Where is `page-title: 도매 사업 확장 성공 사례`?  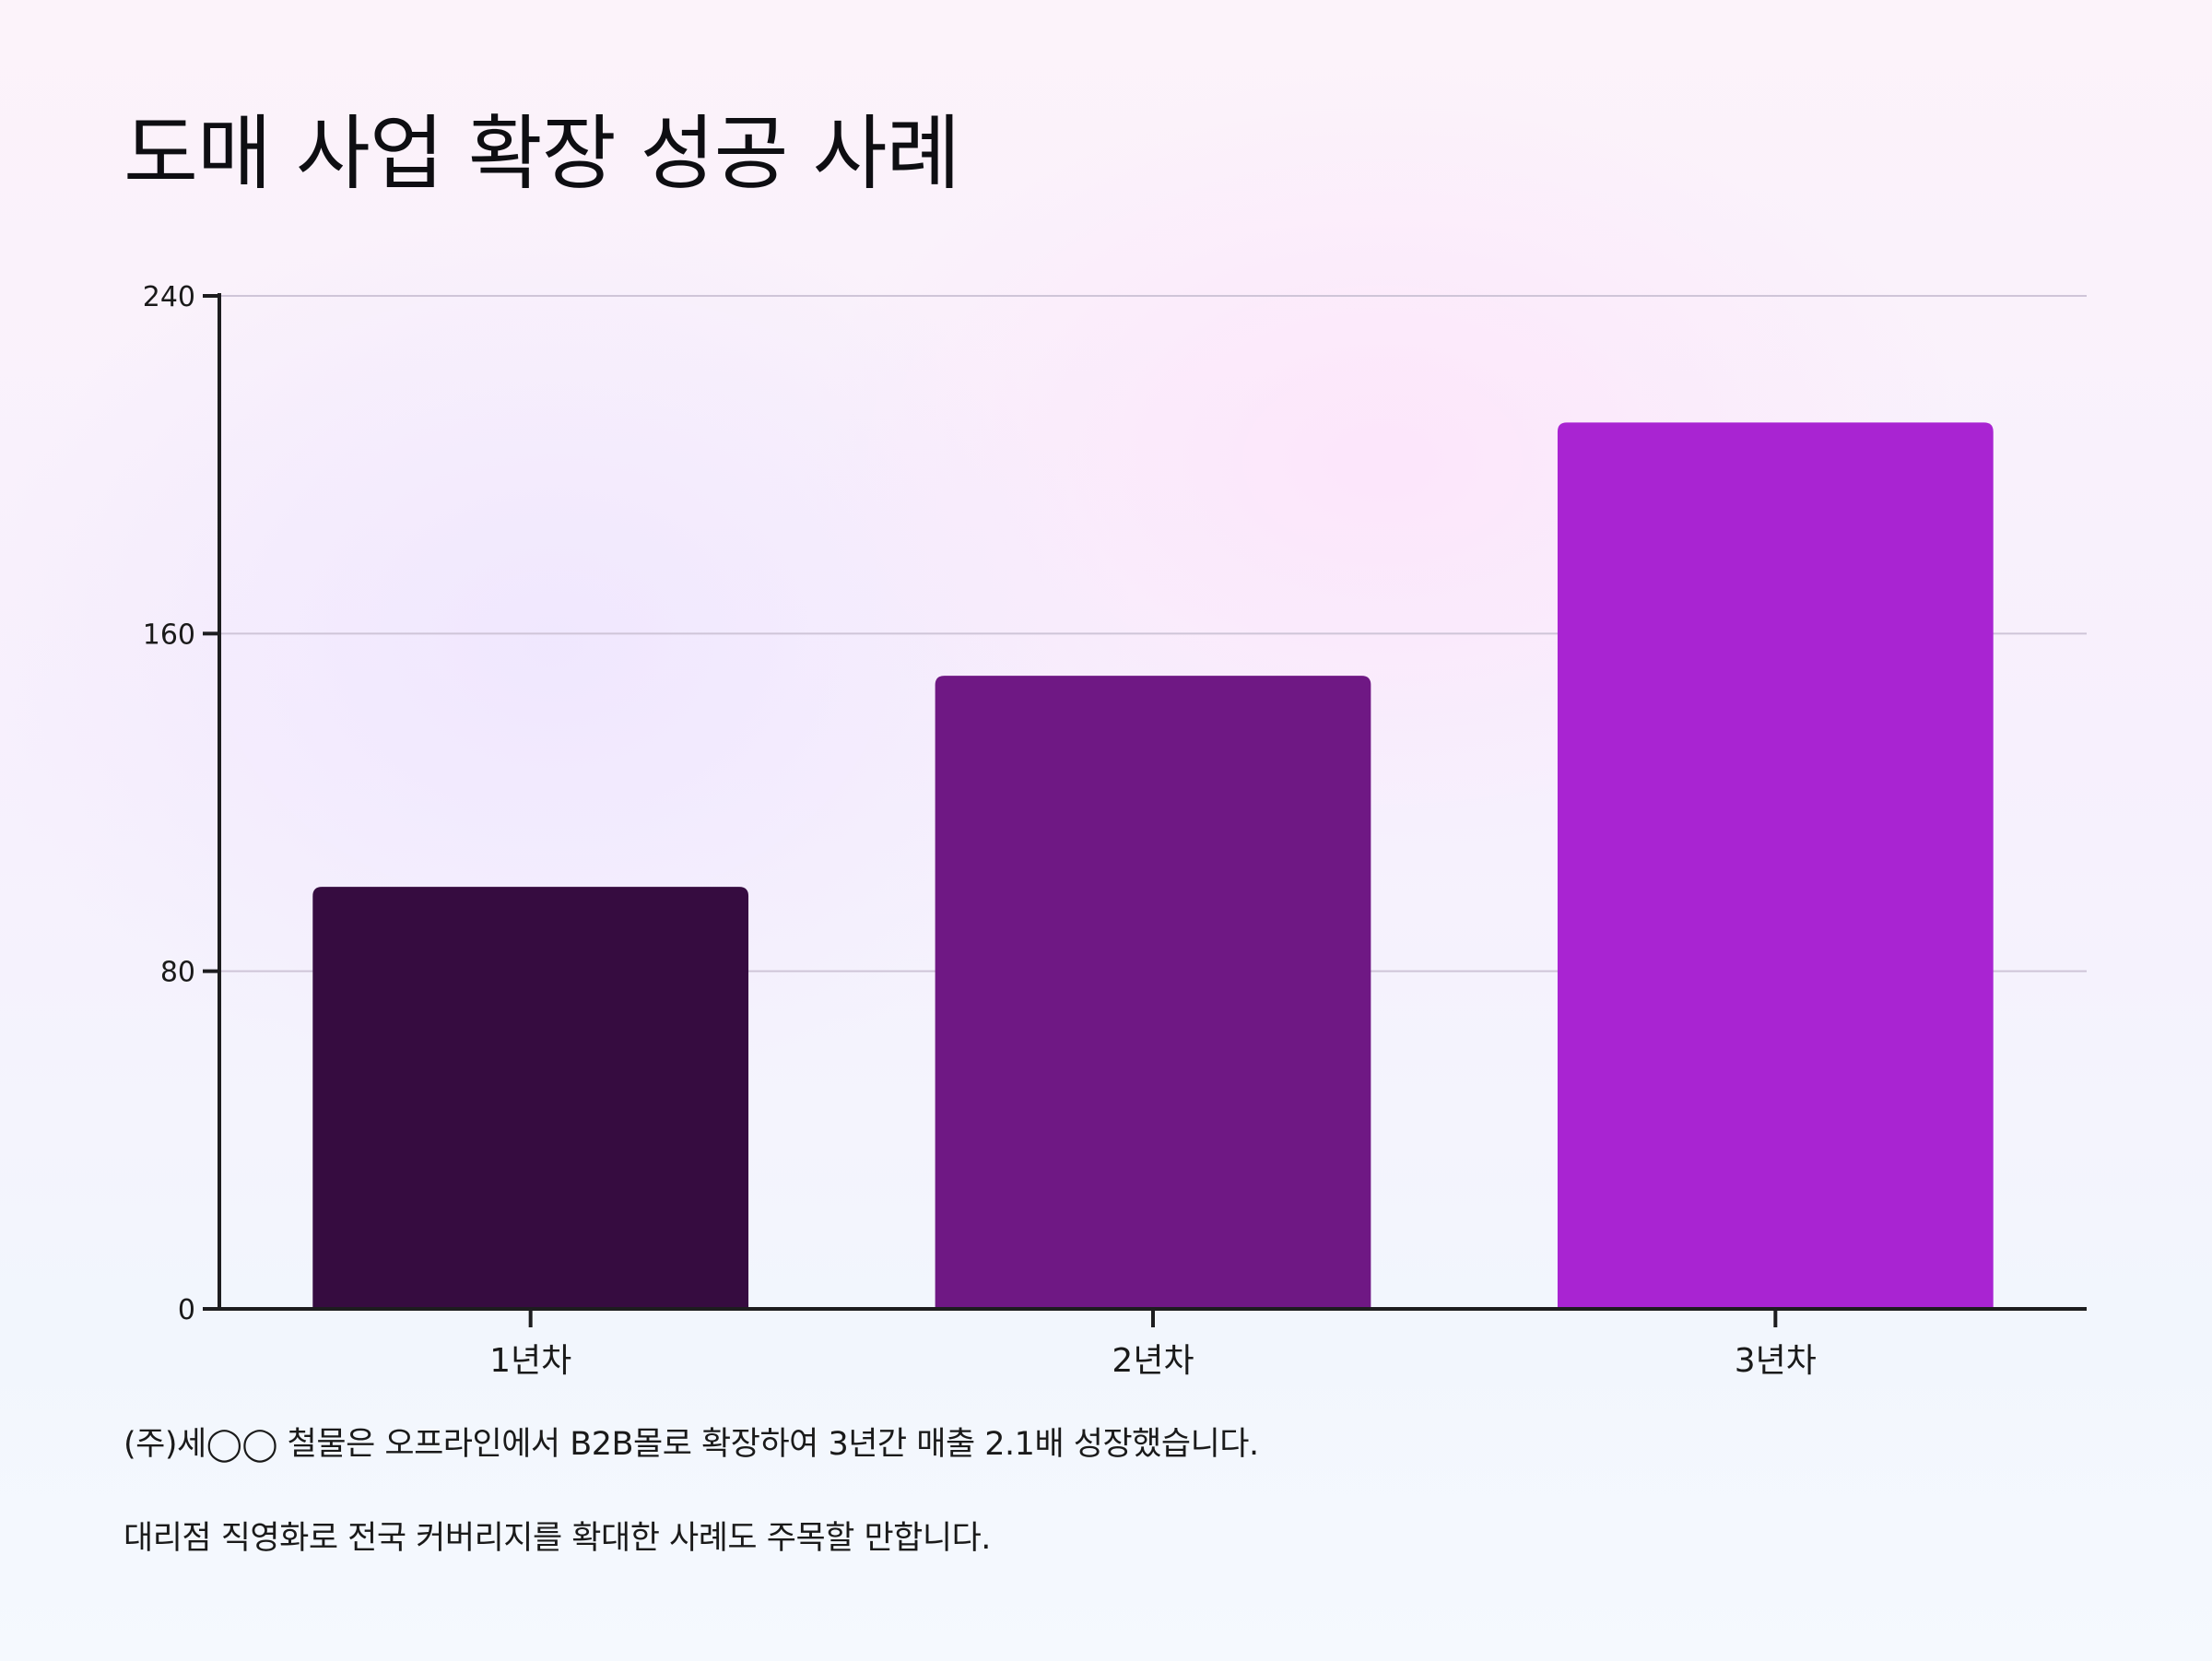
page-title: 도매 사업 확장 성공 사례 is located at coordinates (542, 154).